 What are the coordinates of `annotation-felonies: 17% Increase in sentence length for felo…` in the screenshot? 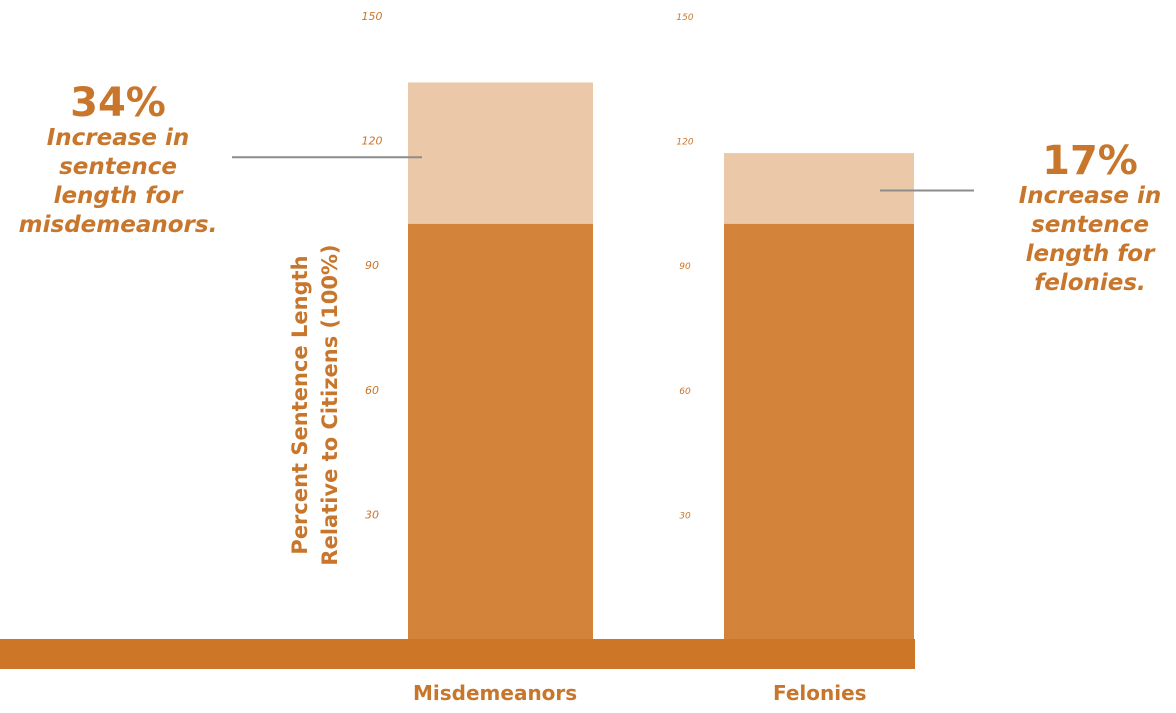 It's located at (1090, 219).